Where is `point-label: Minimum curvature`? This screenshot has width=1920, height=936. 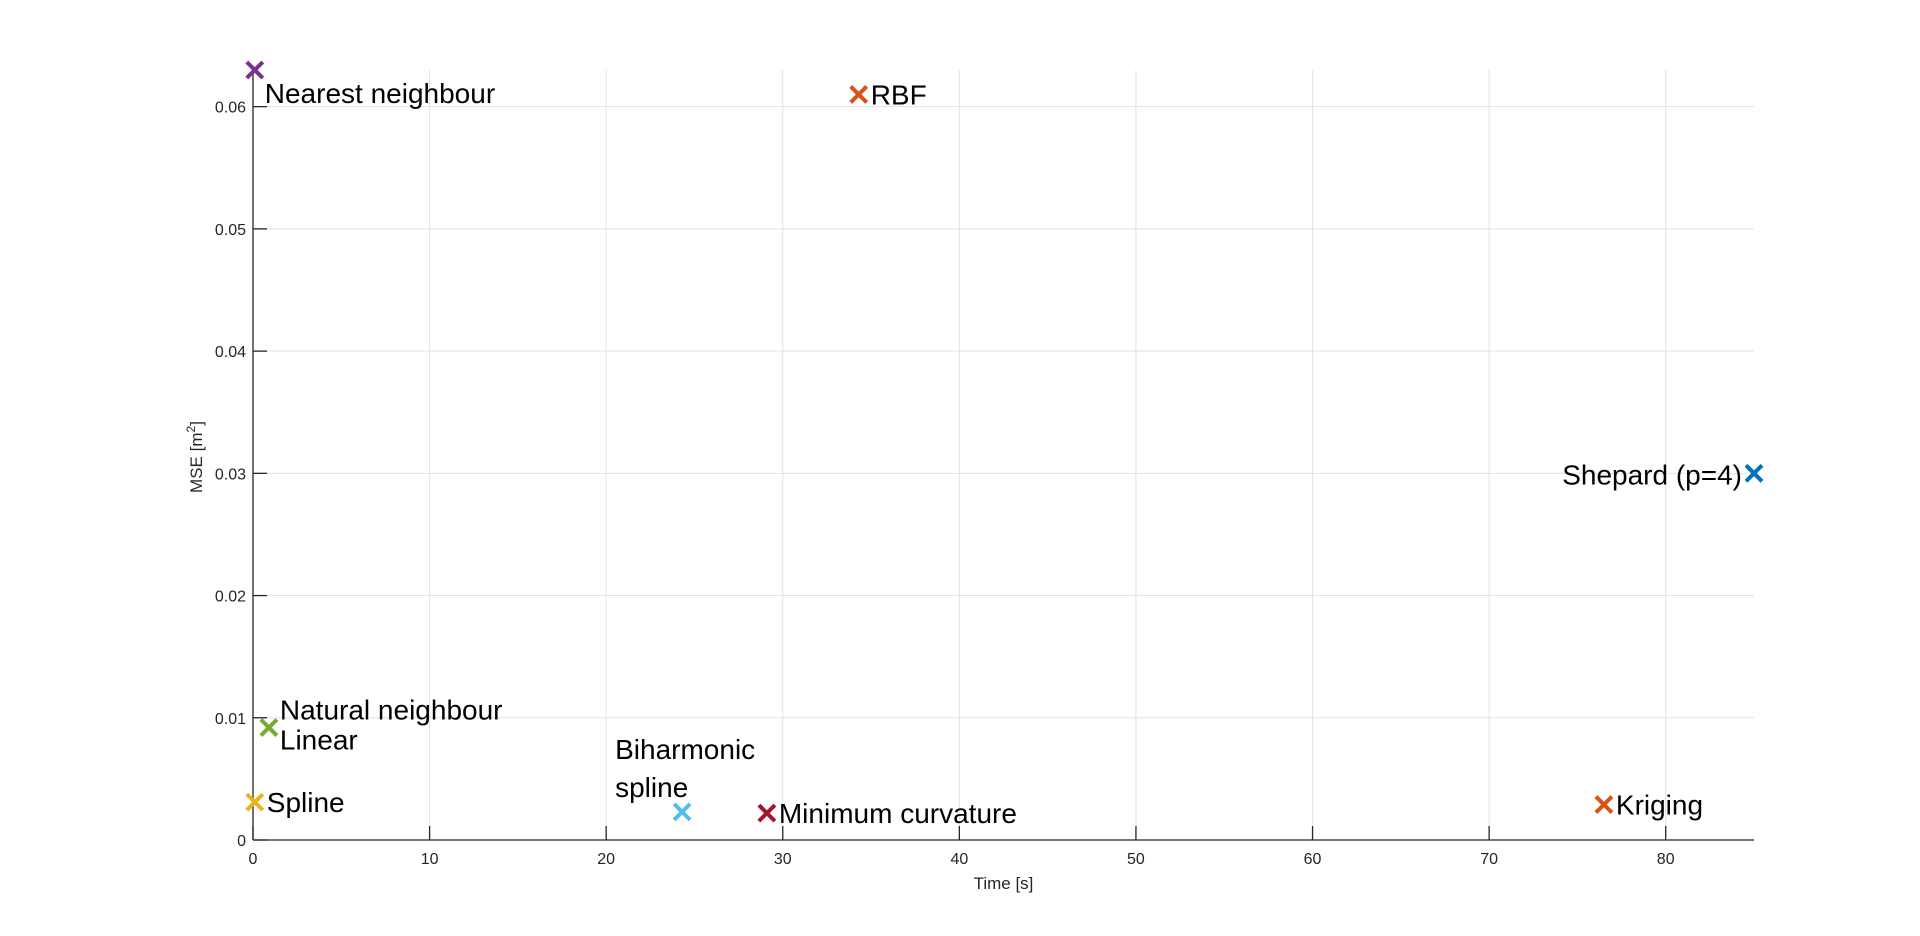
point-label: Minimum curvature is located at coordinates (898, 813).